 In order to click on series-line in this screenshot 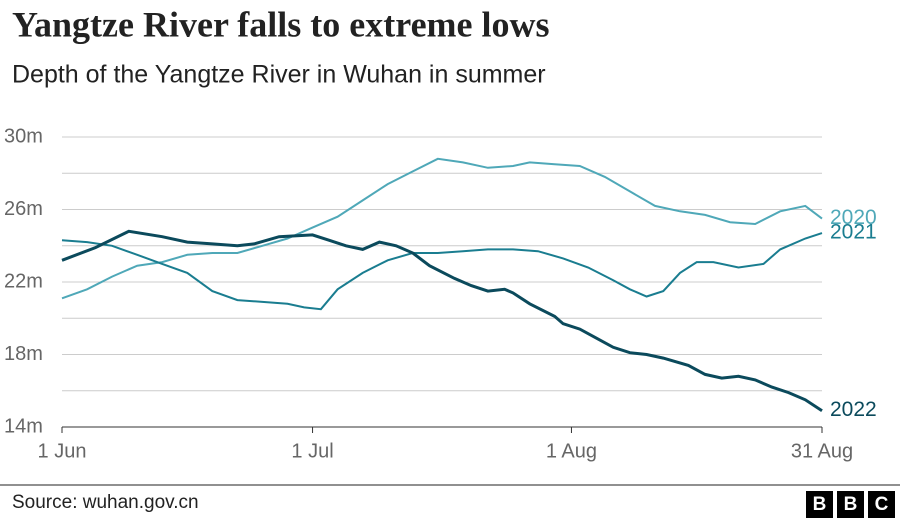, I will do `click(442, 271)`.